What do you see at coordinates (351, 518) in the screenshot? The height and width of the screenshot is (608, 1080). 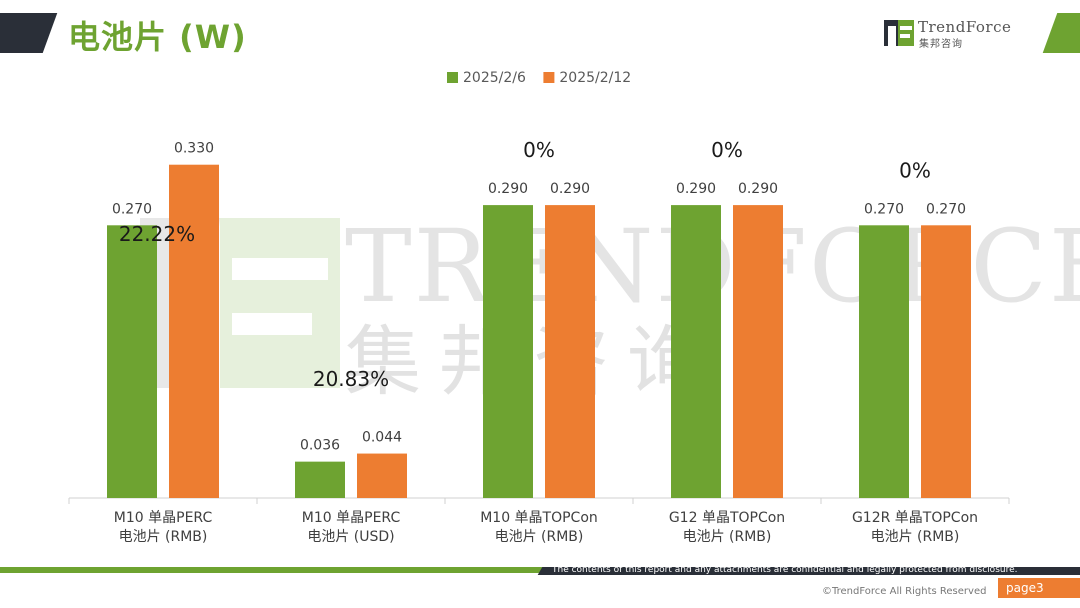 I see `category-label-1-0: M10 单晶PERC` at bounding box center [351, 518].